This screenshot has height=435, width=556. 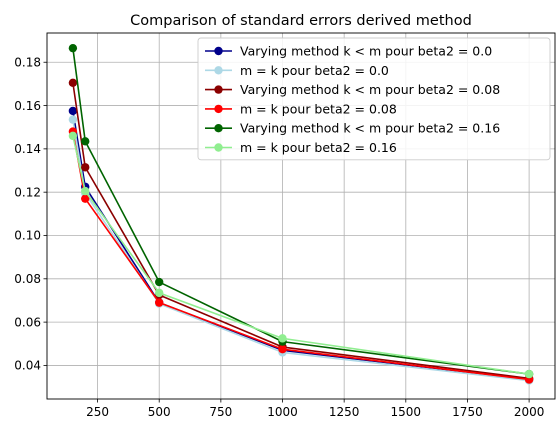 What do you see at coordinates (220, 412) in the screenshot?
I see `x-tick-label: 750` at bounding box center [220, 412].